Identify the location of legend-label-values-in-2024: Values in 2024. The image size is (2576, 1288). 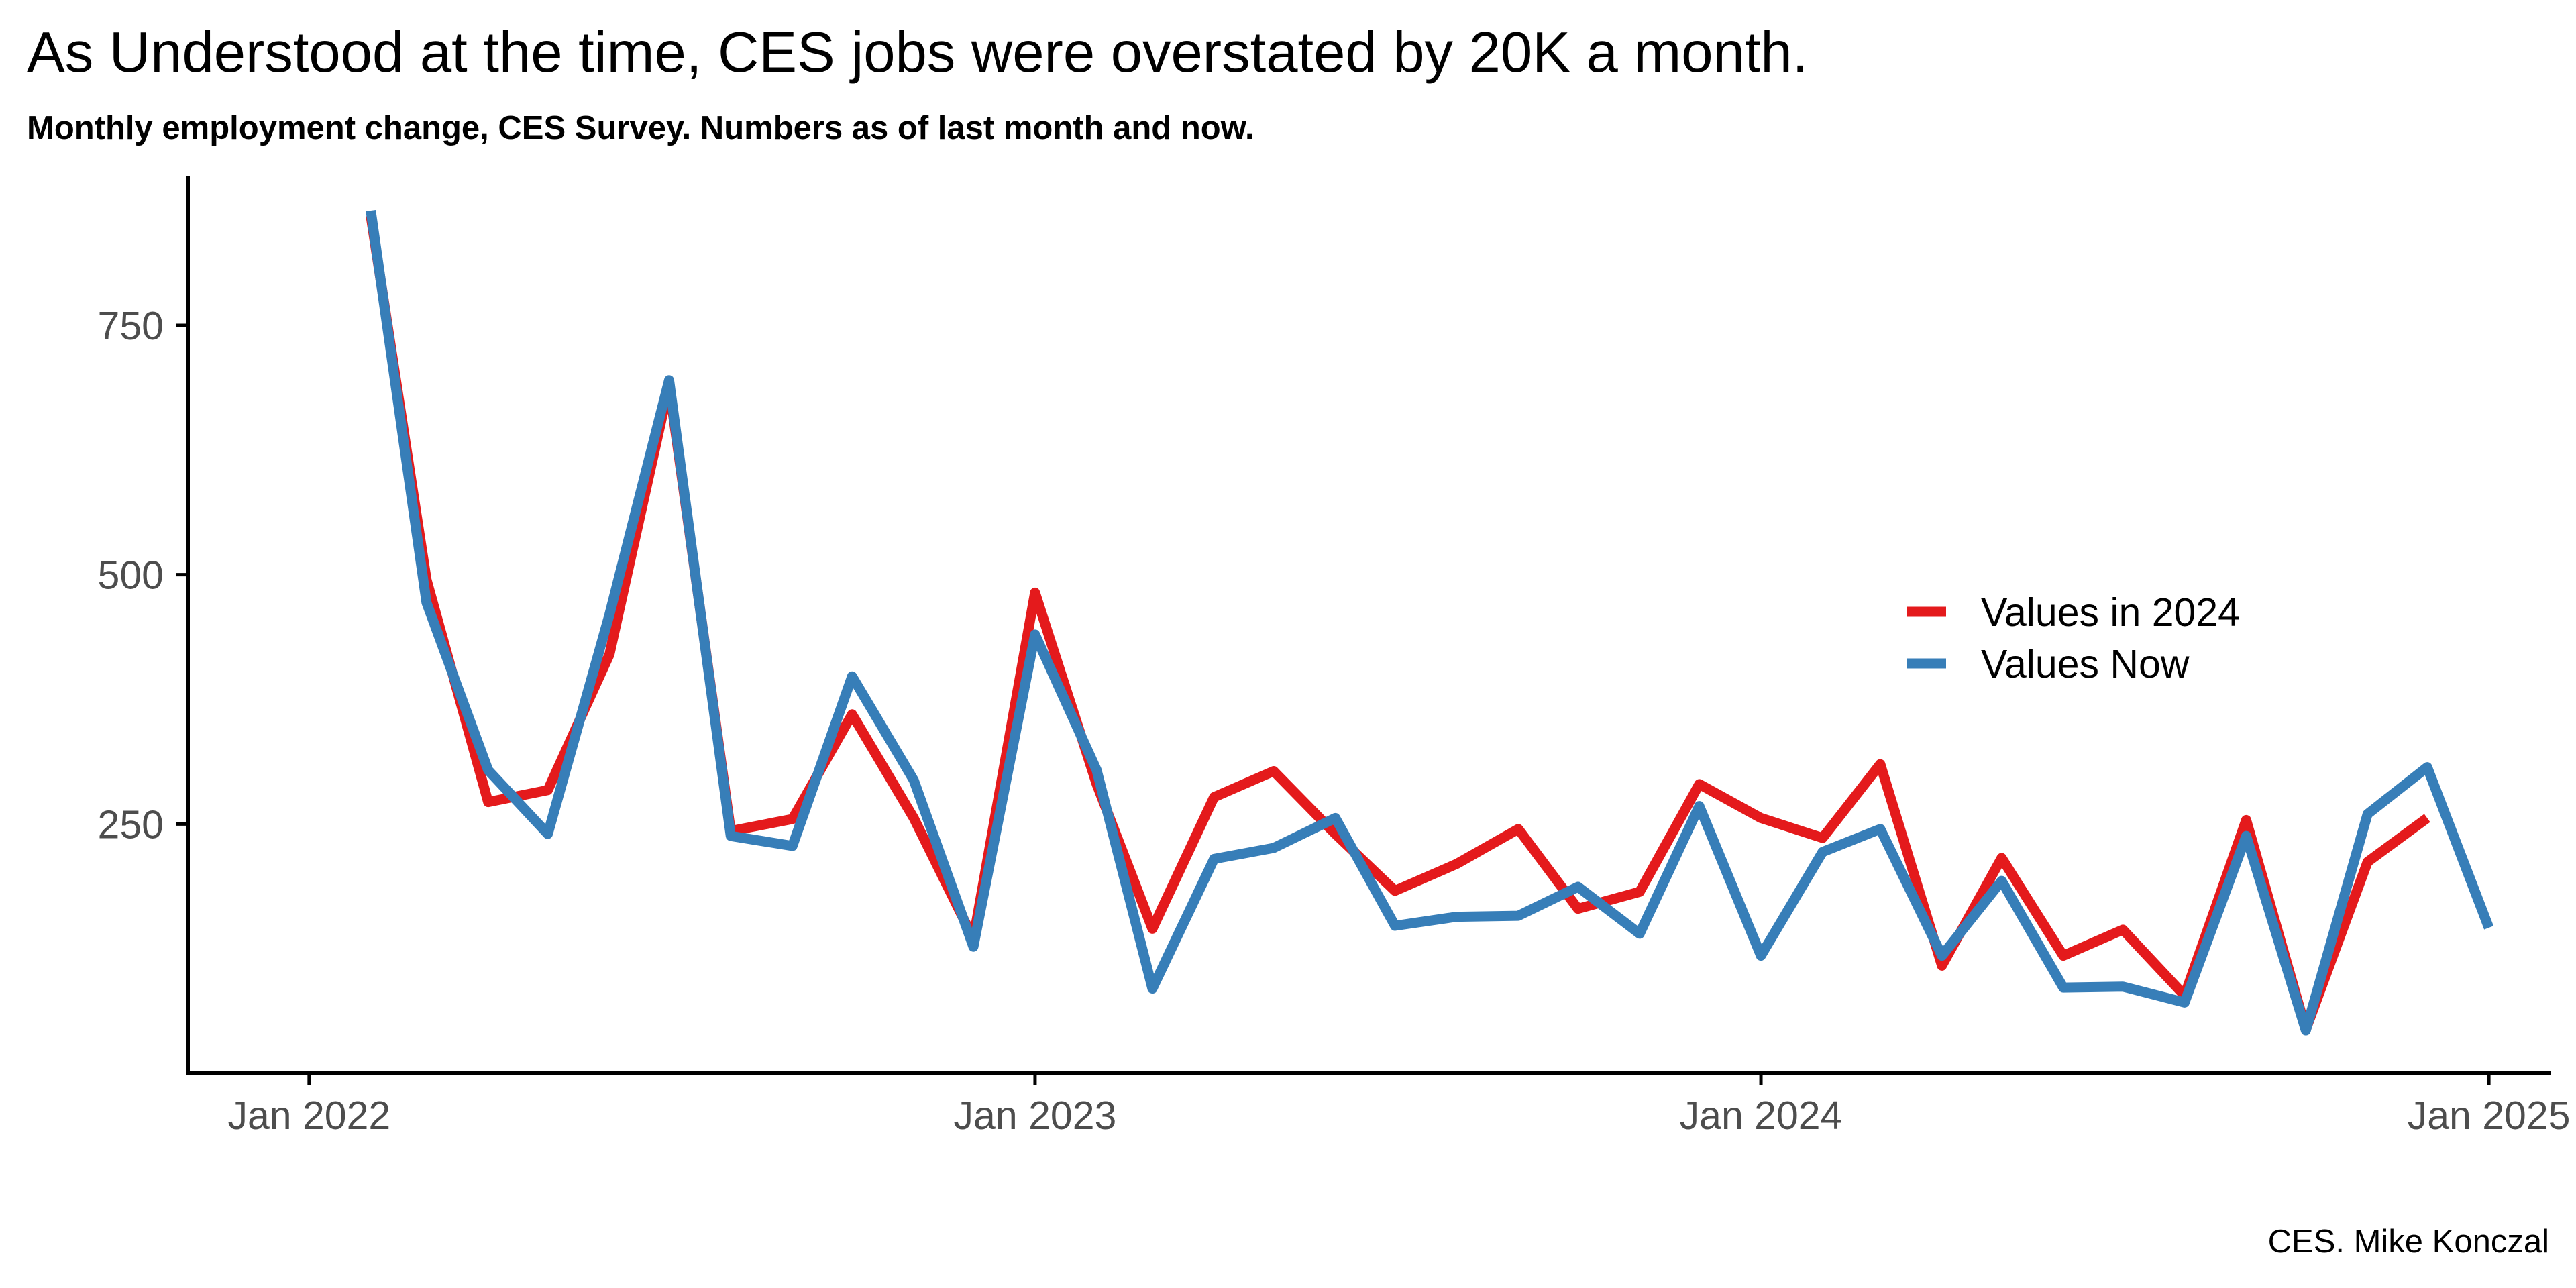
(2110, 612).